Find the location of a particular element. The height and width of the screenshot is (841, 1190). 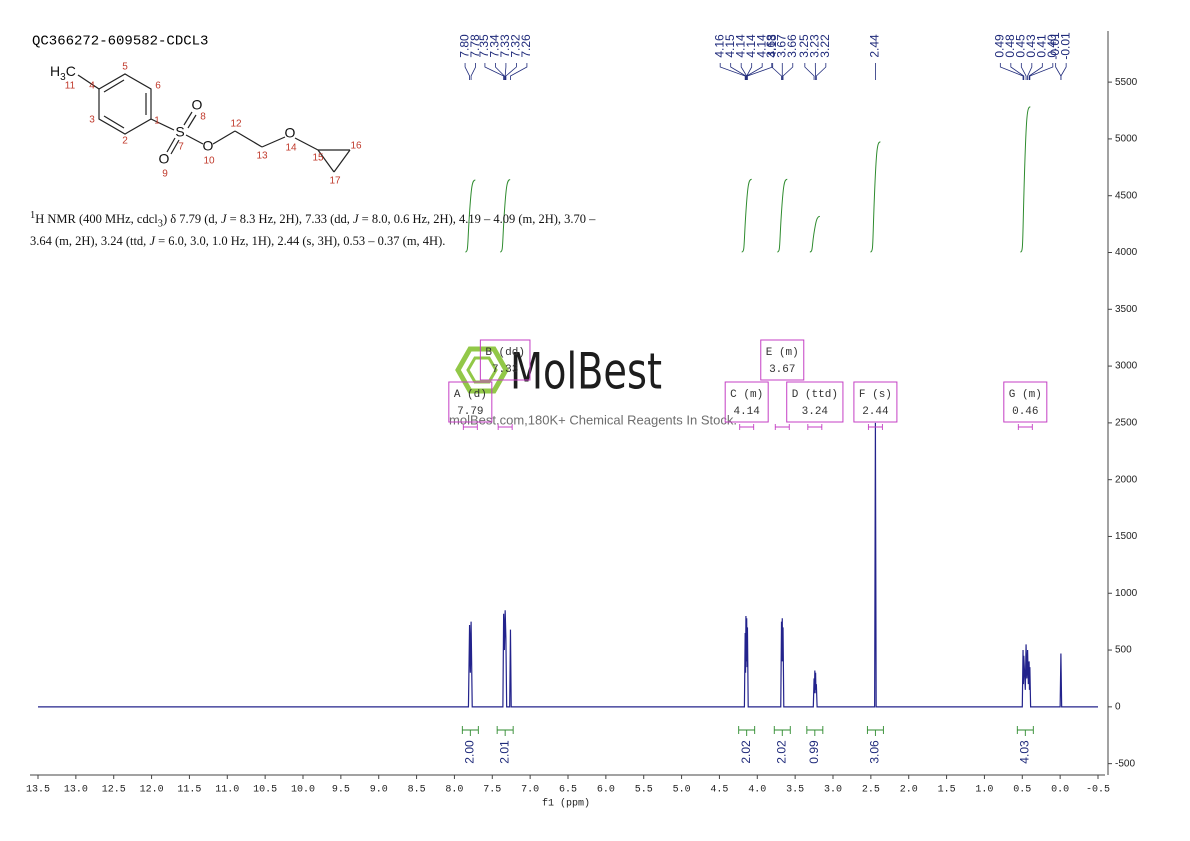

peak-label: 7.33 is located at coordinates (505, 46).